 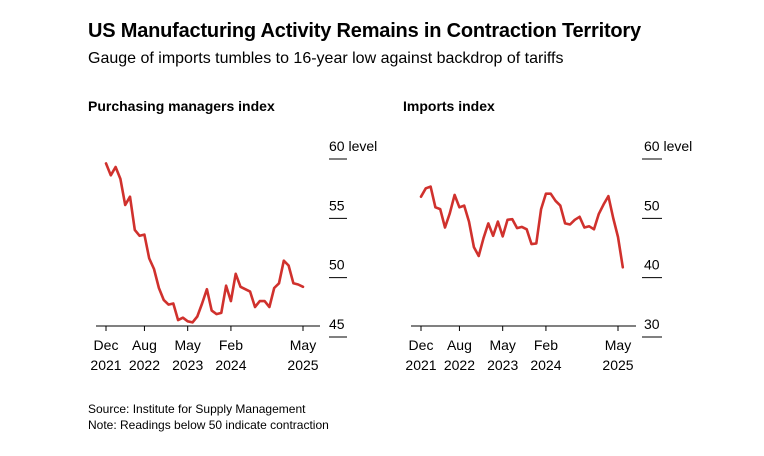 What do you see at coordinates (546, 345) in the screenshot?
I see `imports-x-tick-month: Feb` at bounding box center [546, 345].